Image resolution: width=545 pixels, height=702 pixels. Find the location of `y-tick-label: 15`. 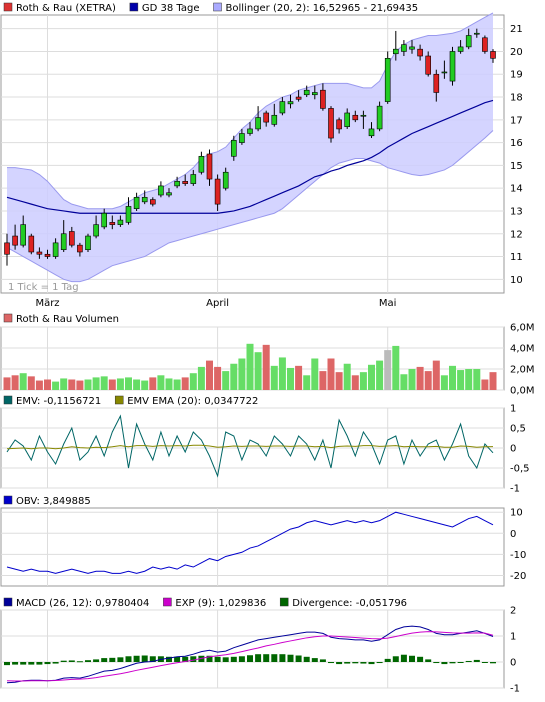

y-tick-label: 15 is located at coordinates (516, 166).